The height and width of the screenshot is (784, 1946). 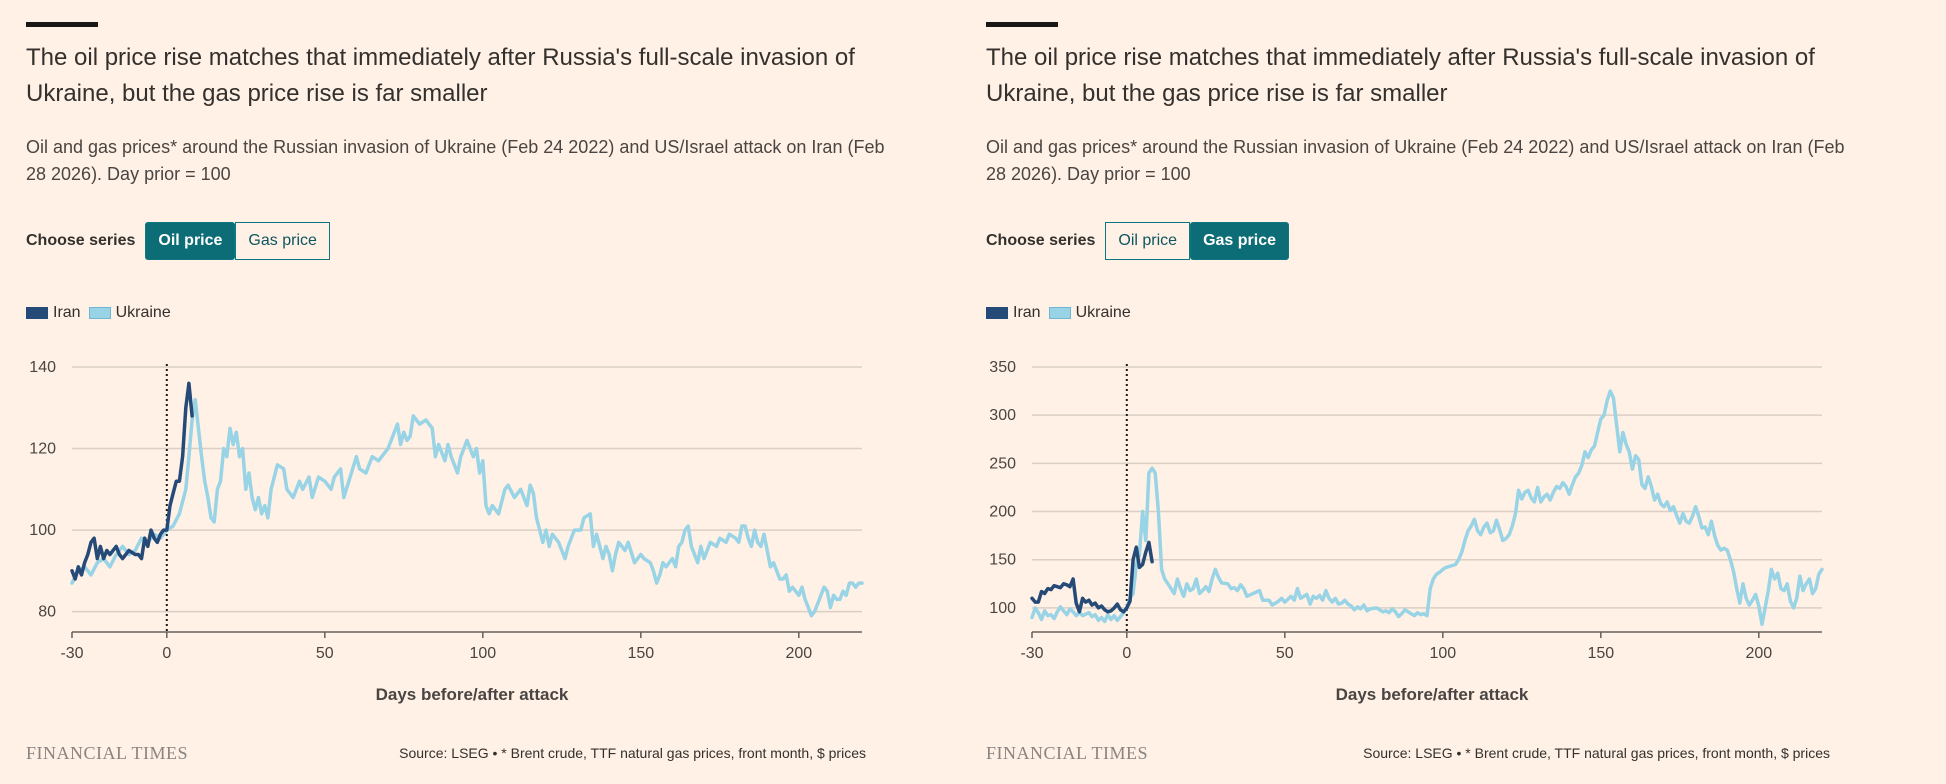 I want to click on y-tick-label: 80, so click(x=47, y=612).